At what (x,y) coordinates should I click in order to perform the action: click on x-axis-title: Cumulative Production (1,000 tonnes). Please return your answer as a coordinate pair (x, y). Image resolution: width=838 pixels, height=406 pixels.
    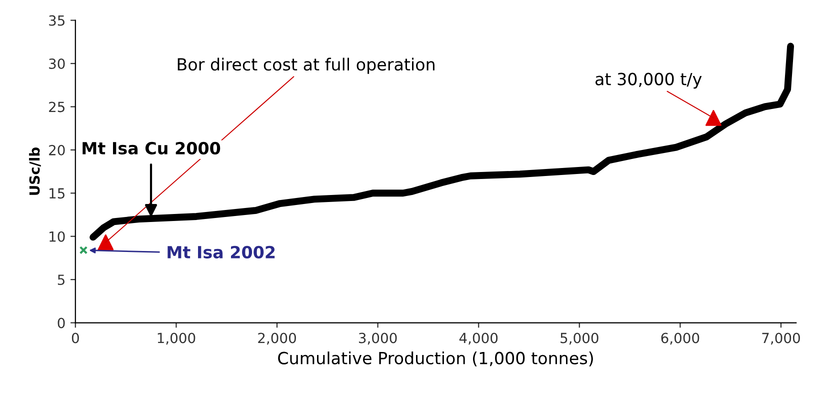
    Looking at the image, I should click on (435, 358).